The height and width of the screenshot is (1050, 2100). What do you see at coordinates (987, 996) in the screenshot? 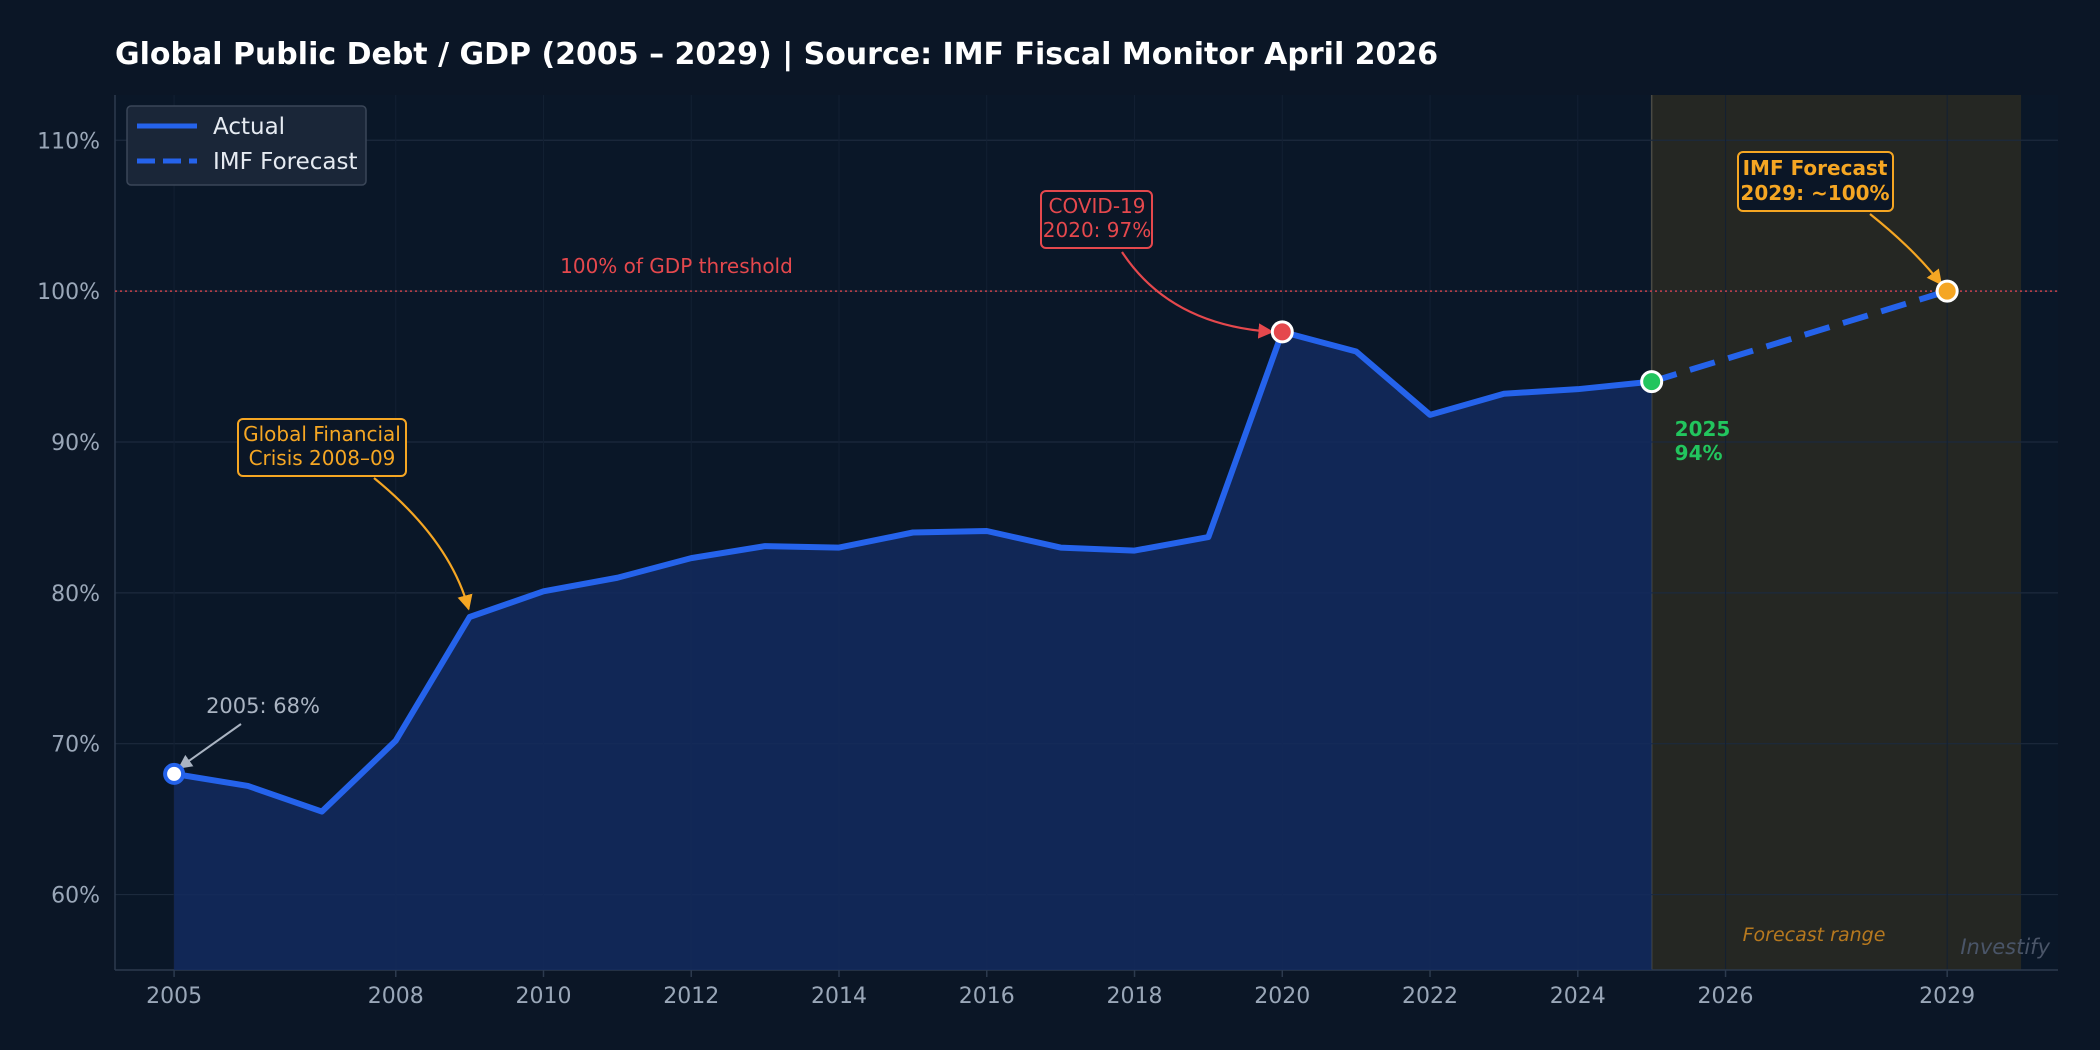
I see `x-tick-label: 2016` at bounding box center [987, 996].